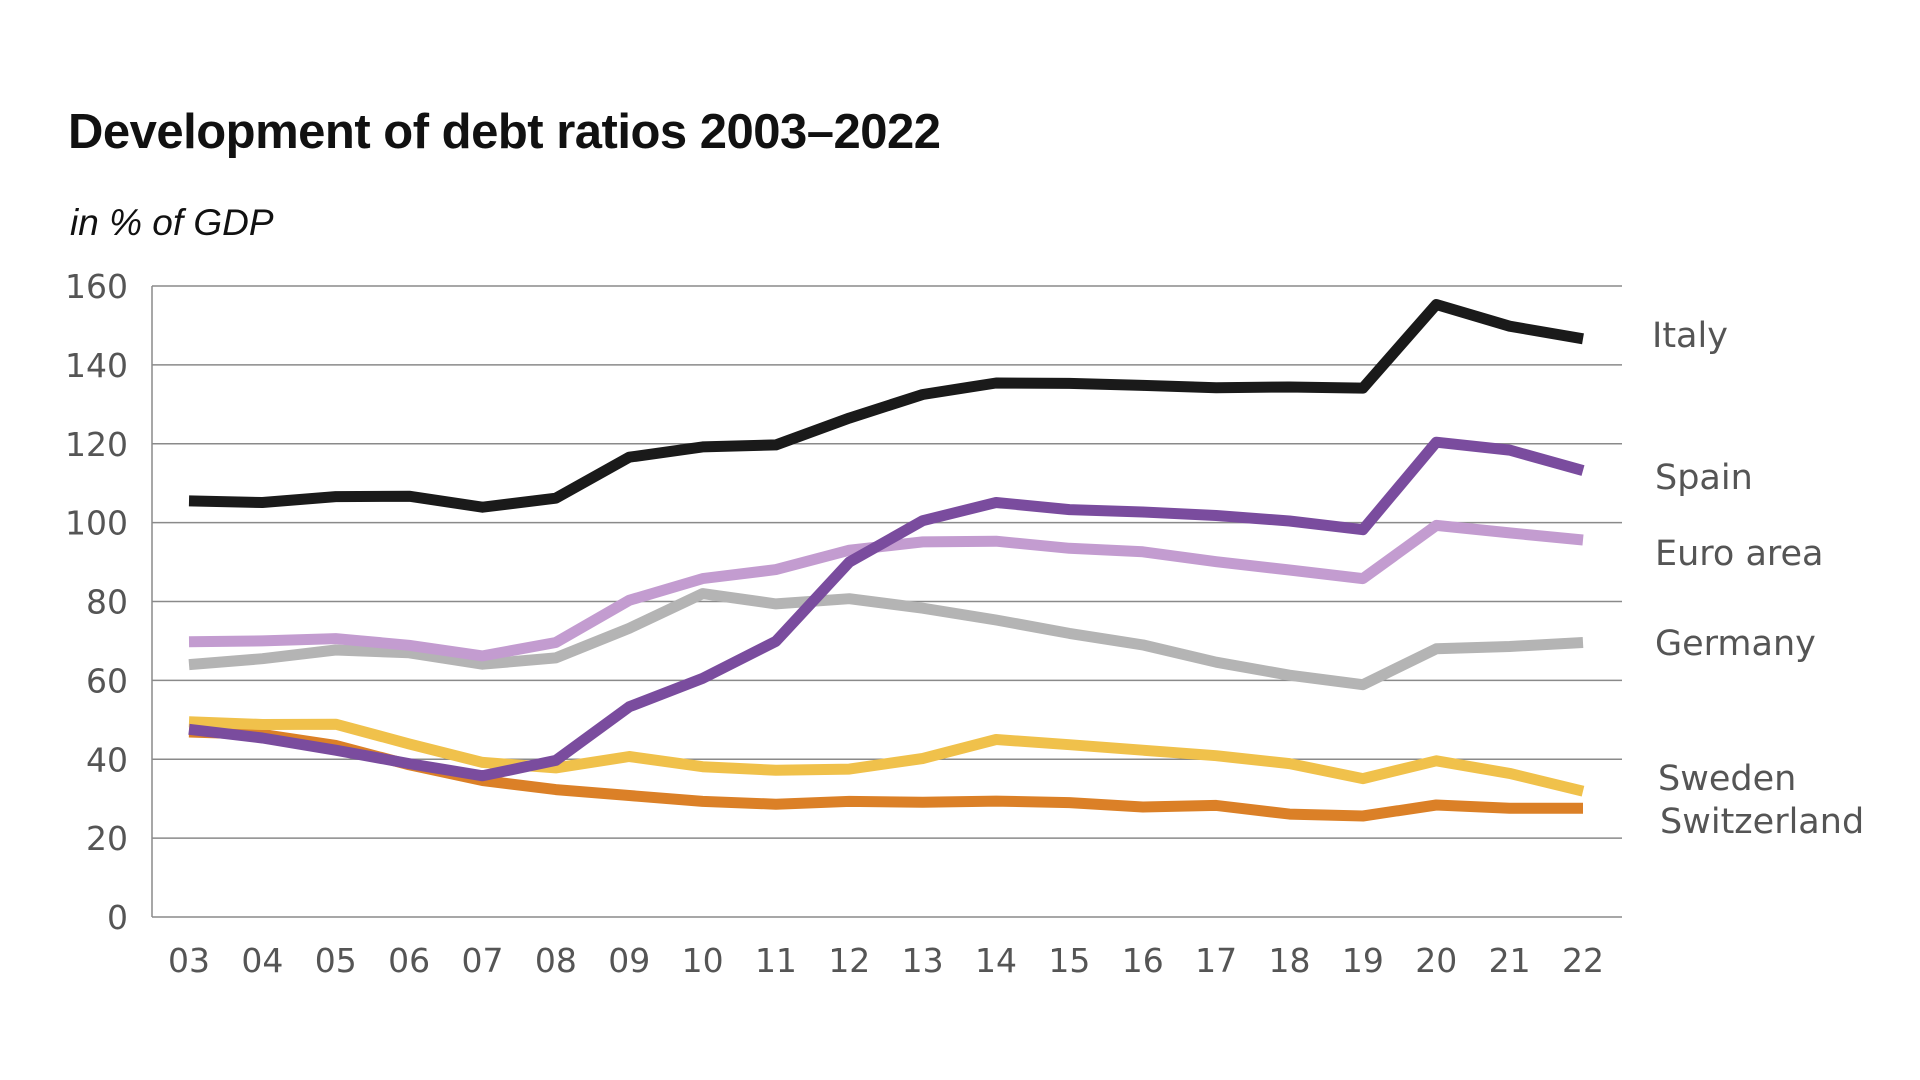 The image size is (1920, 1080). Describe the element at coordinates (189, 960) in the screenshot. I see `x-tick-label: 03` at that location.